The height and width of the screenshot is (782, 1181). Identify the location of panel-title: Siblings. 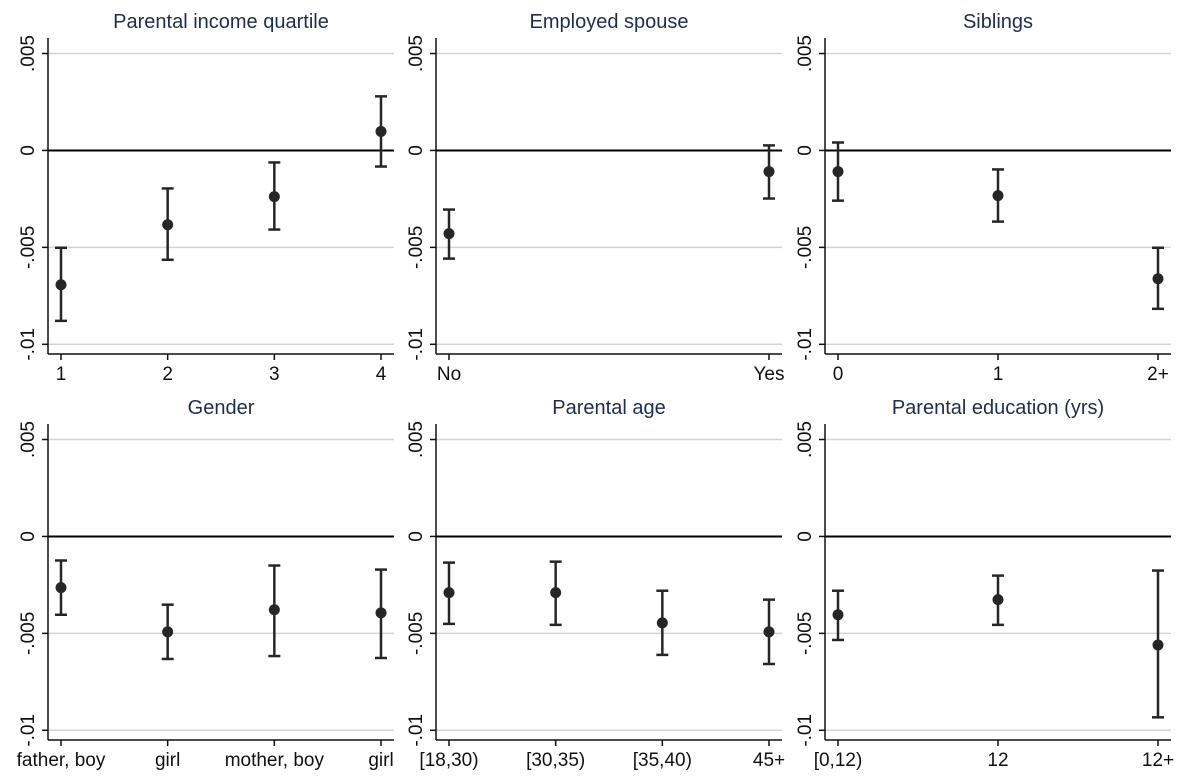
(998, 22).